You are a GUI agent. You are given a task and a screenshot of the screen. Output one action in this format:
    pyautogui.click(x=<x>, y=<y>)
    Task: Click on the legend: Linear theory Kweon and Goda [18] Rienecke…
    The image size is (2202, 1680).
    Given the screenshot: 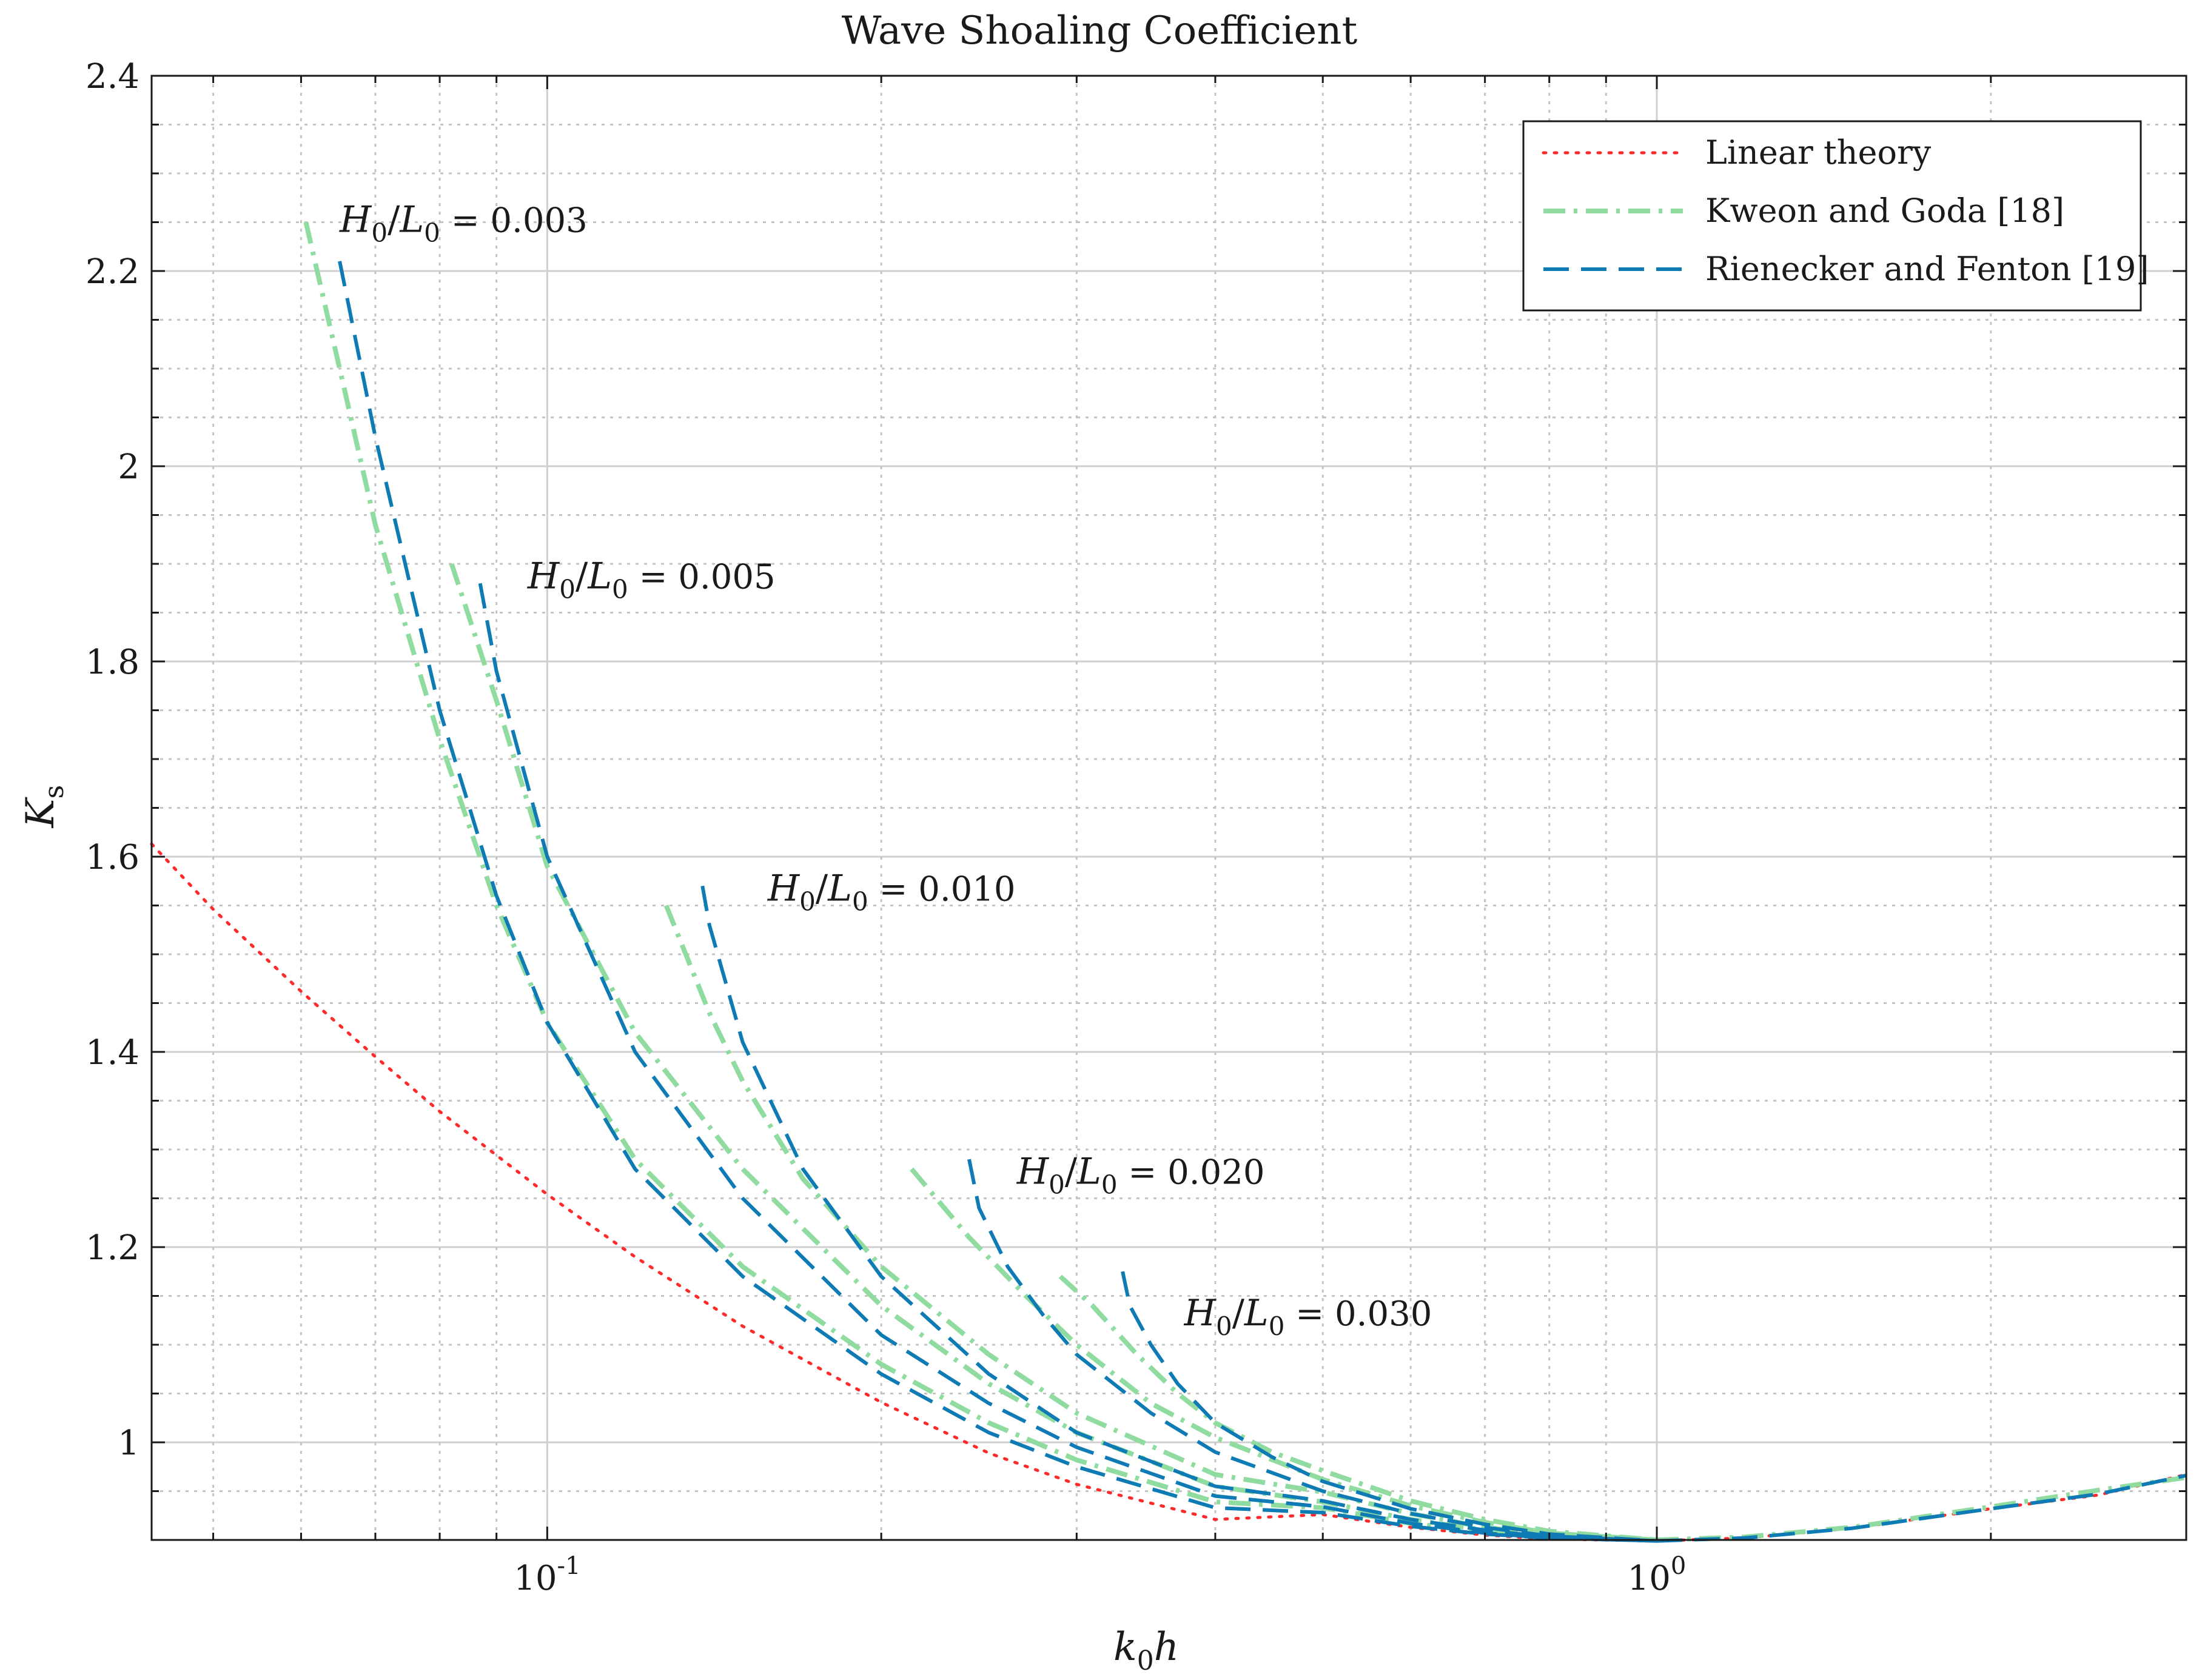 What is the action you would take?
    pyautogui.click(x=1835, y=216)
    